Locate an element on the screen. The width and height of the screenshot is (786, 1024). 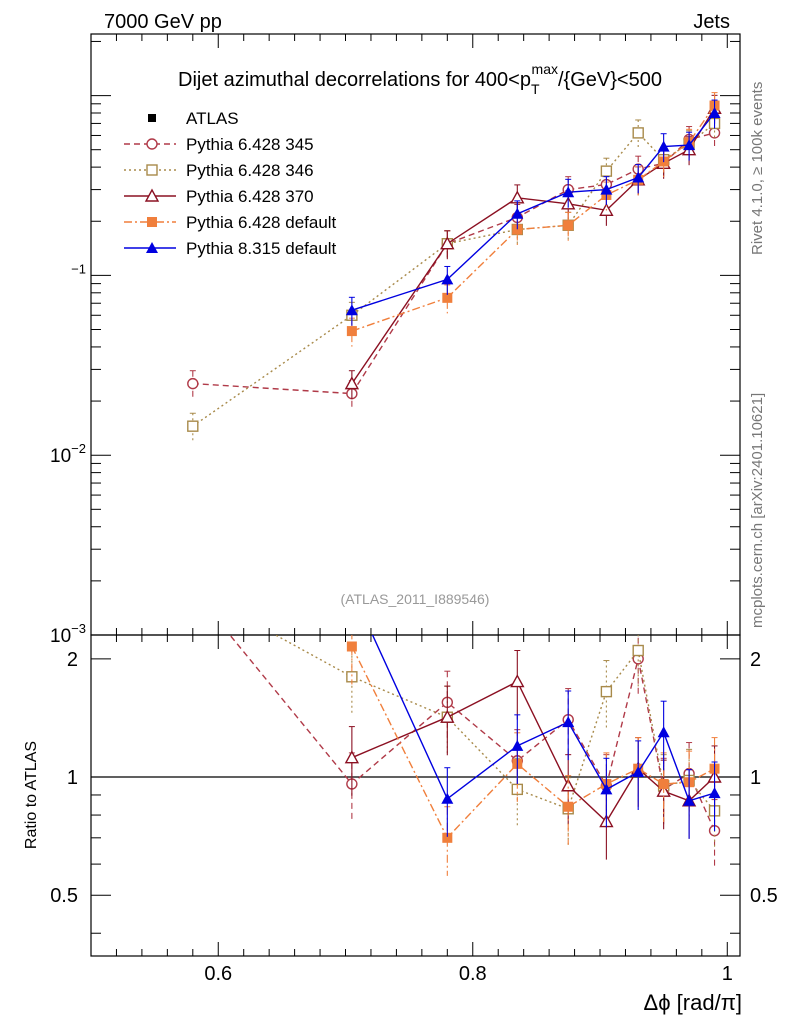
title-subscript: T is located at coordinates (535, 89).